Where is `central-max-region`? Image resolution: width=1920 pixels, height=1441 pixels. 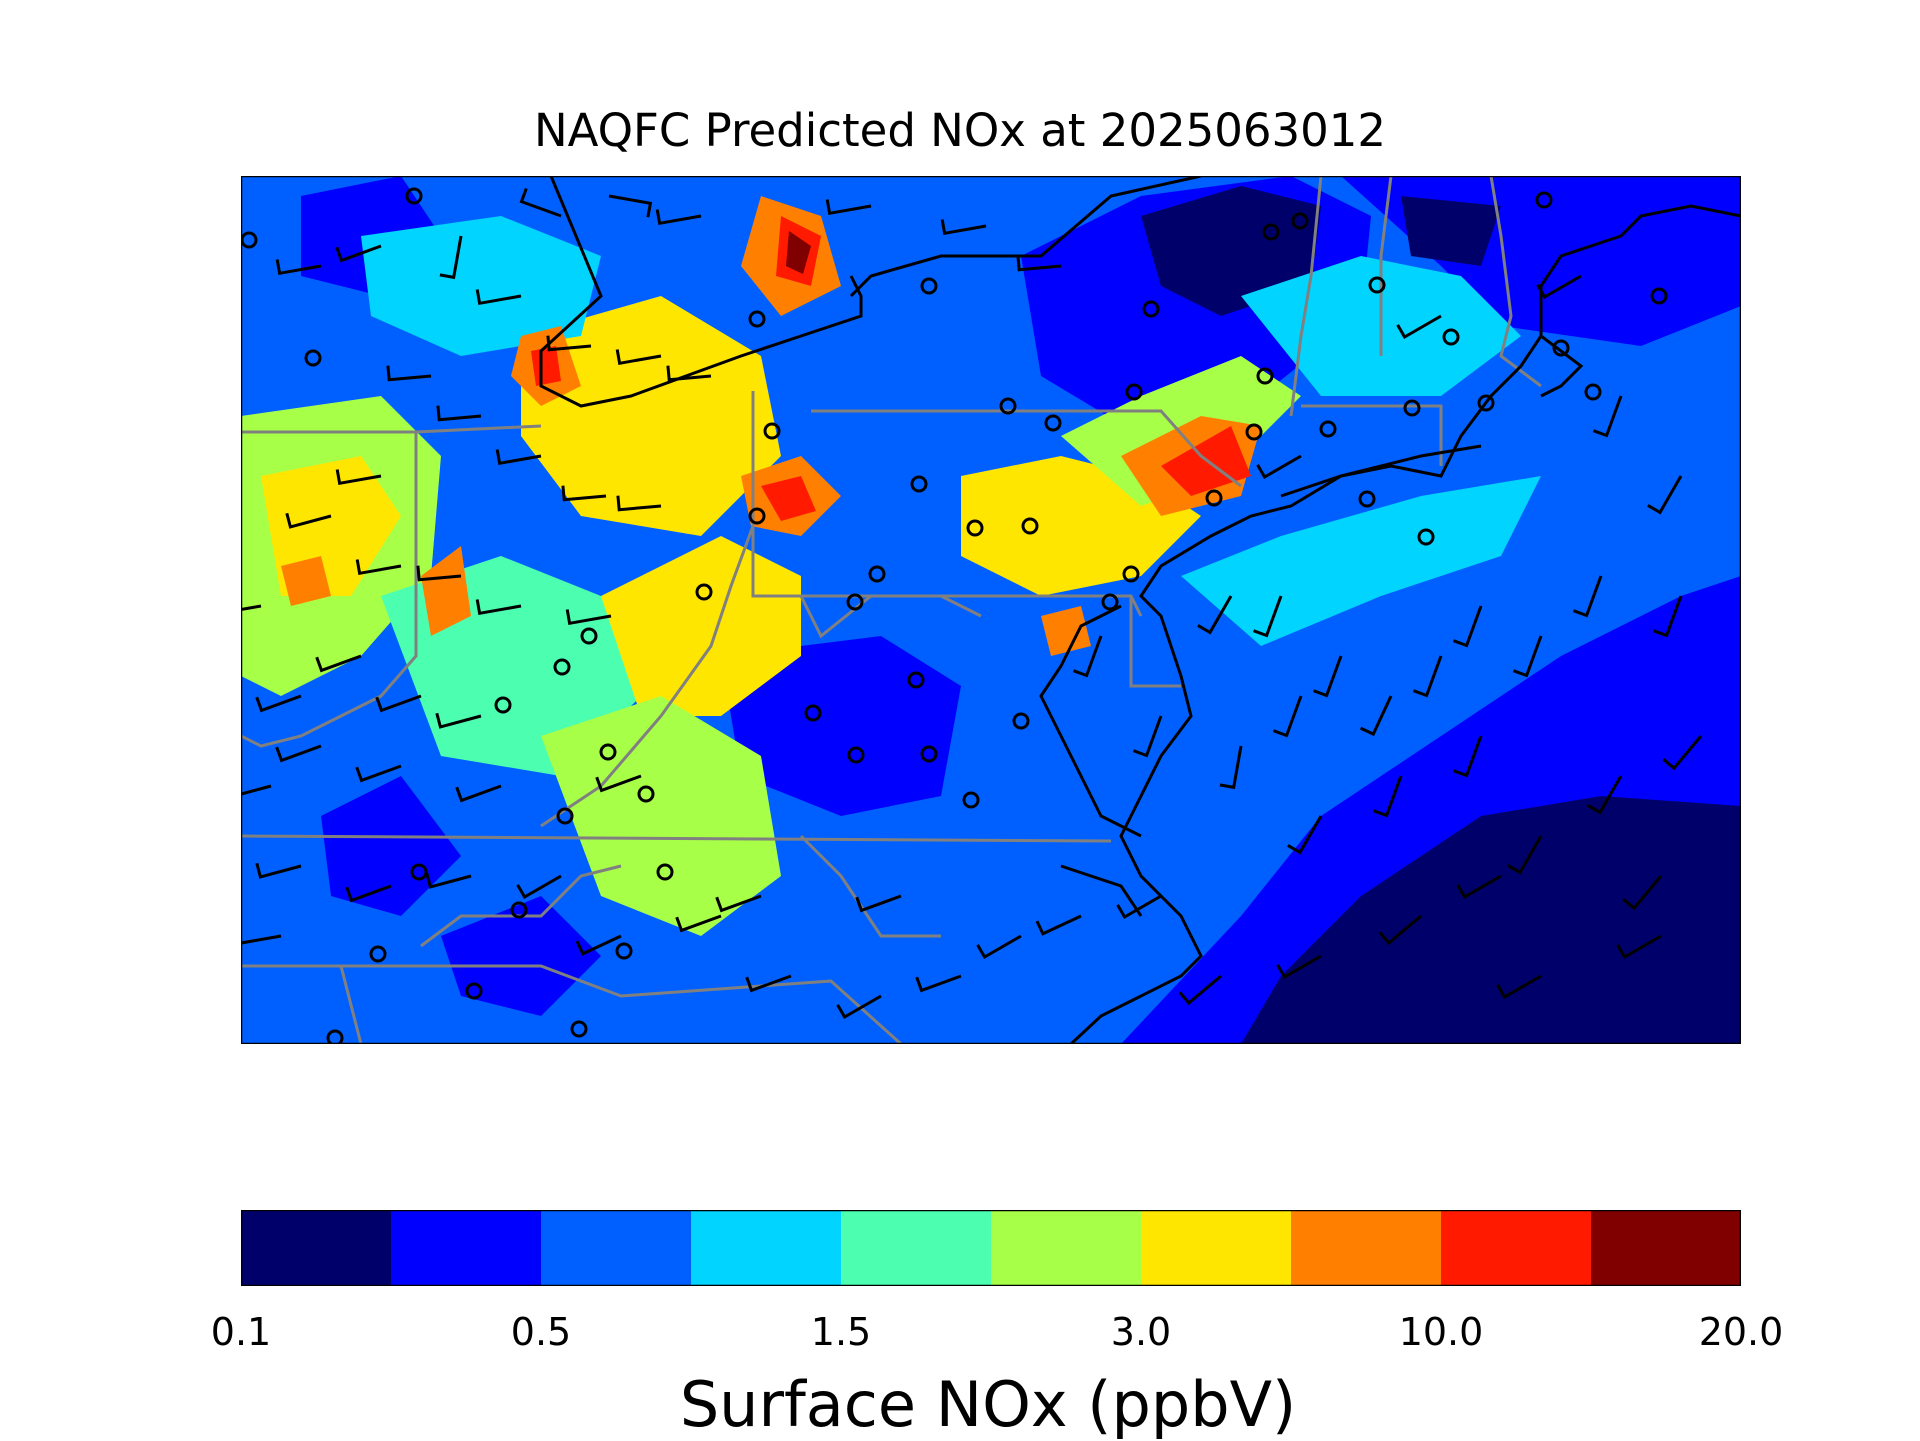 central-max-region is located at coordinates (788, 498).